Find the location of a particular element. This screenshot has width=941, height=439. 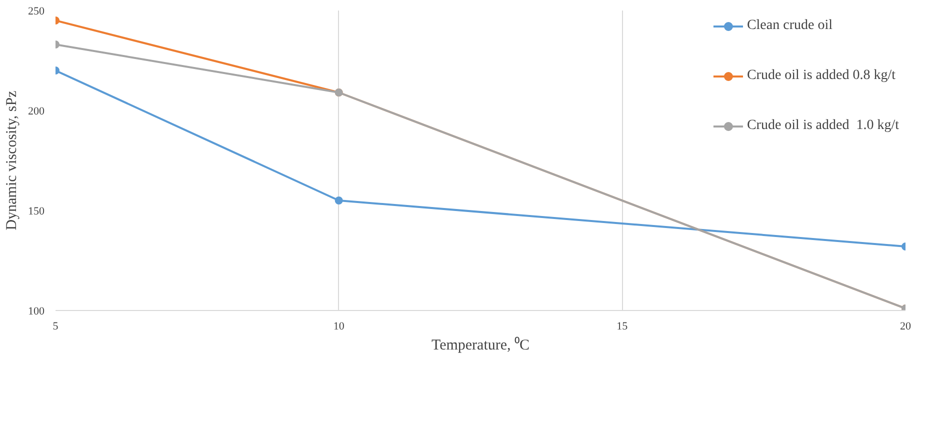

x-tick-label: 15 is located at coordinates (622, 326).